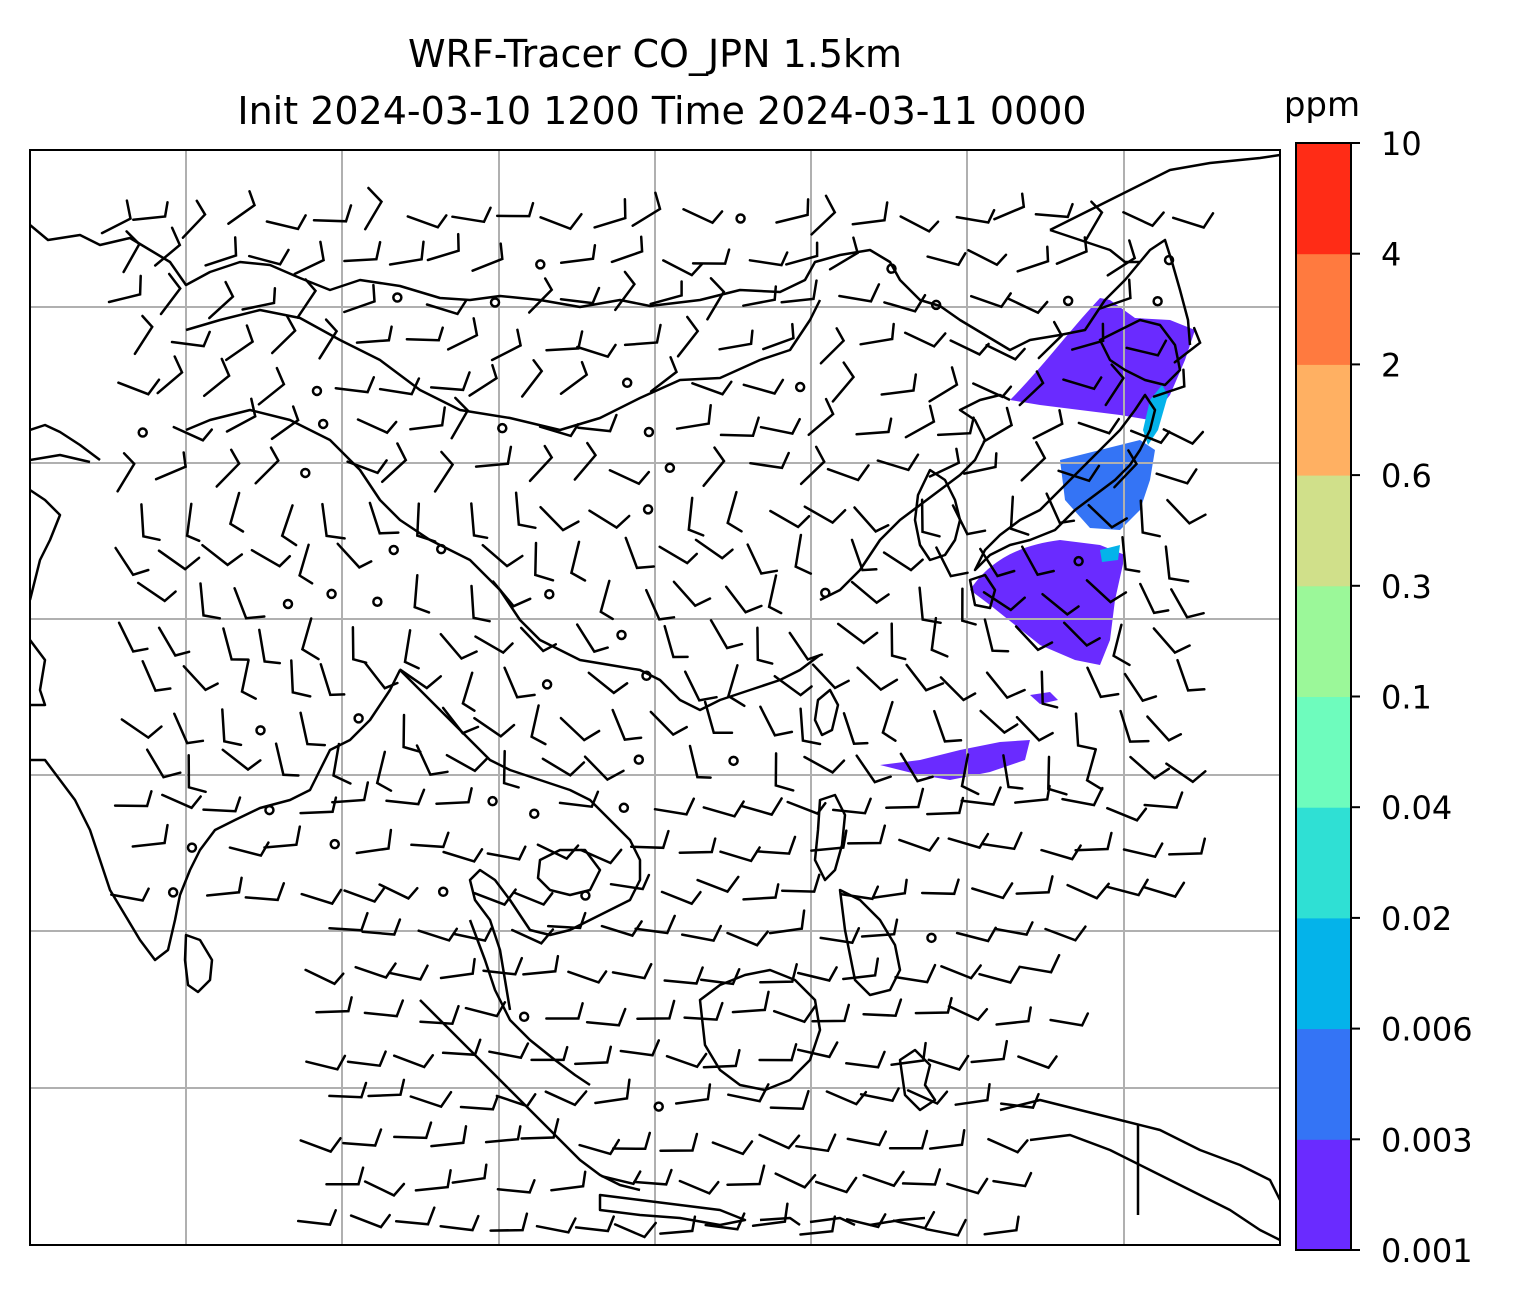 The width and height of the screenshot is (1528, 1310). I want to click on colorbar-tick-label: 4, so click(1391, 255).